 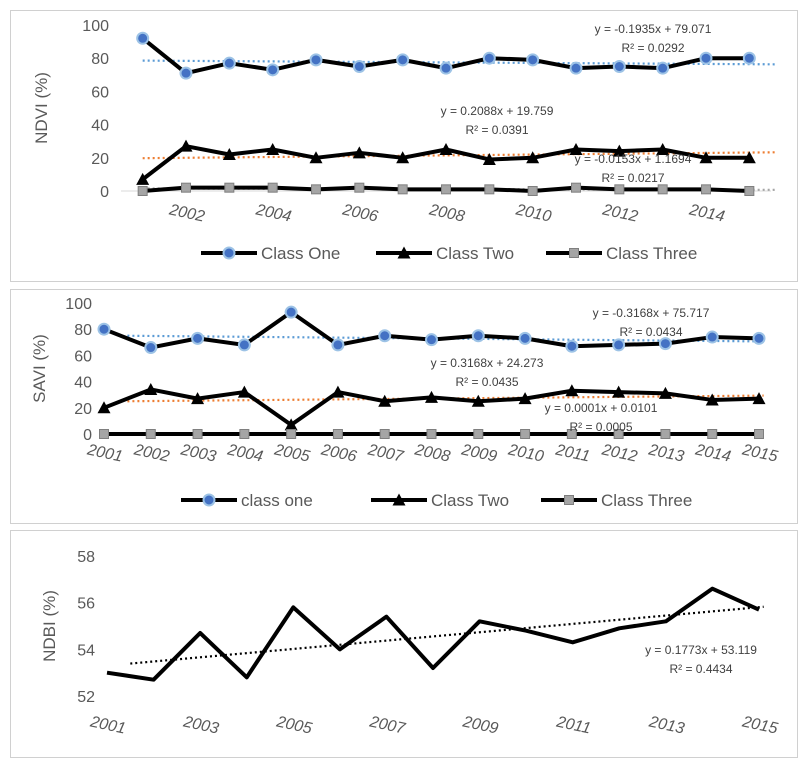 What do you see at coordinates (662, 68) in the screenshot?
I see `ndvi-point-class-one-2013` at bounding box center [662, 68].